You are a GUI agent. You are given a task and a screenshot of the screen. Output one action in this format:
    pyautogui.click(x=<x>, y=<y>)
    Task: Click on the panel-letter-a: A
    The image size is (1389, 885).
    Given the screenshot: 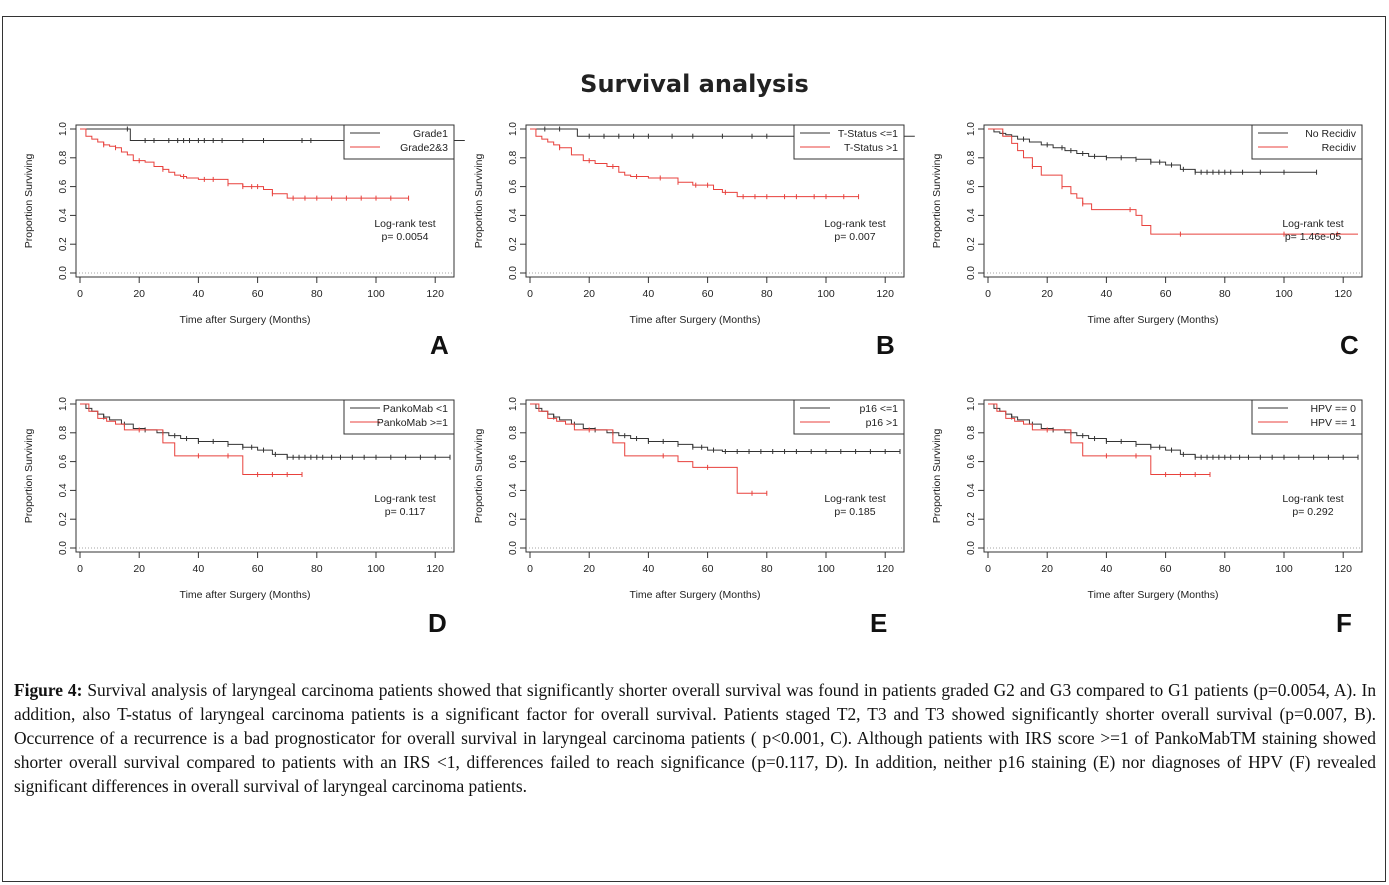 What is the action you would take?
    pyautogui.click(x=439, y=345)
    